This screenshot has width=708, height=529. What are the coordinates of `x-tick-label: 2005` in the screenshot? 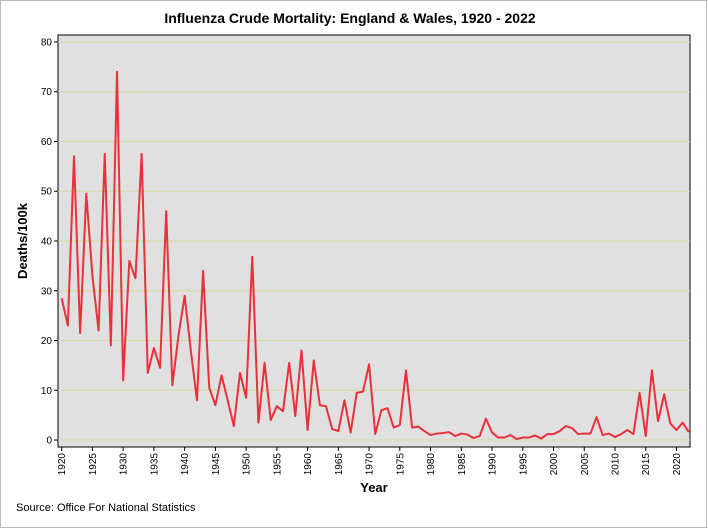 It's located at (585, 464).